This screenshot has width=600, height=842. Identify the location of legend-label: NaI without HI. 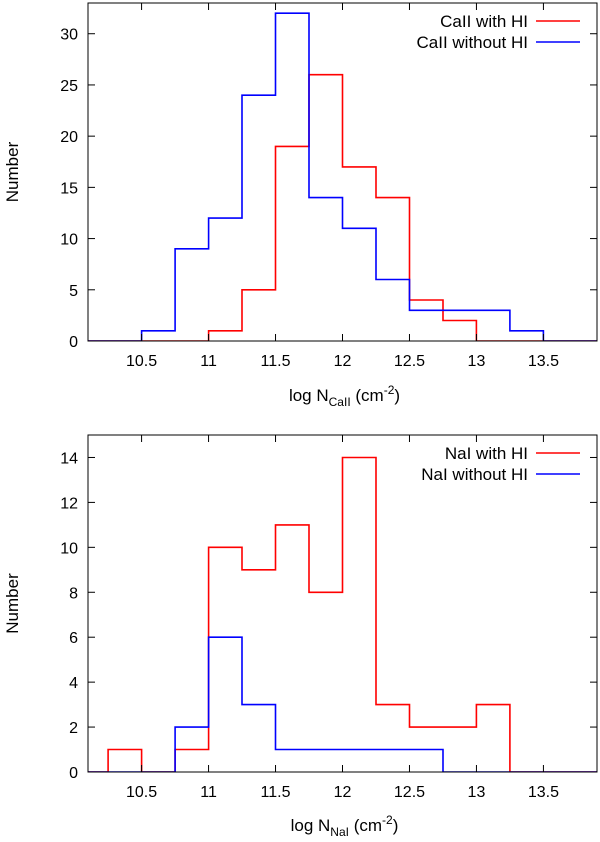
(474, 474).